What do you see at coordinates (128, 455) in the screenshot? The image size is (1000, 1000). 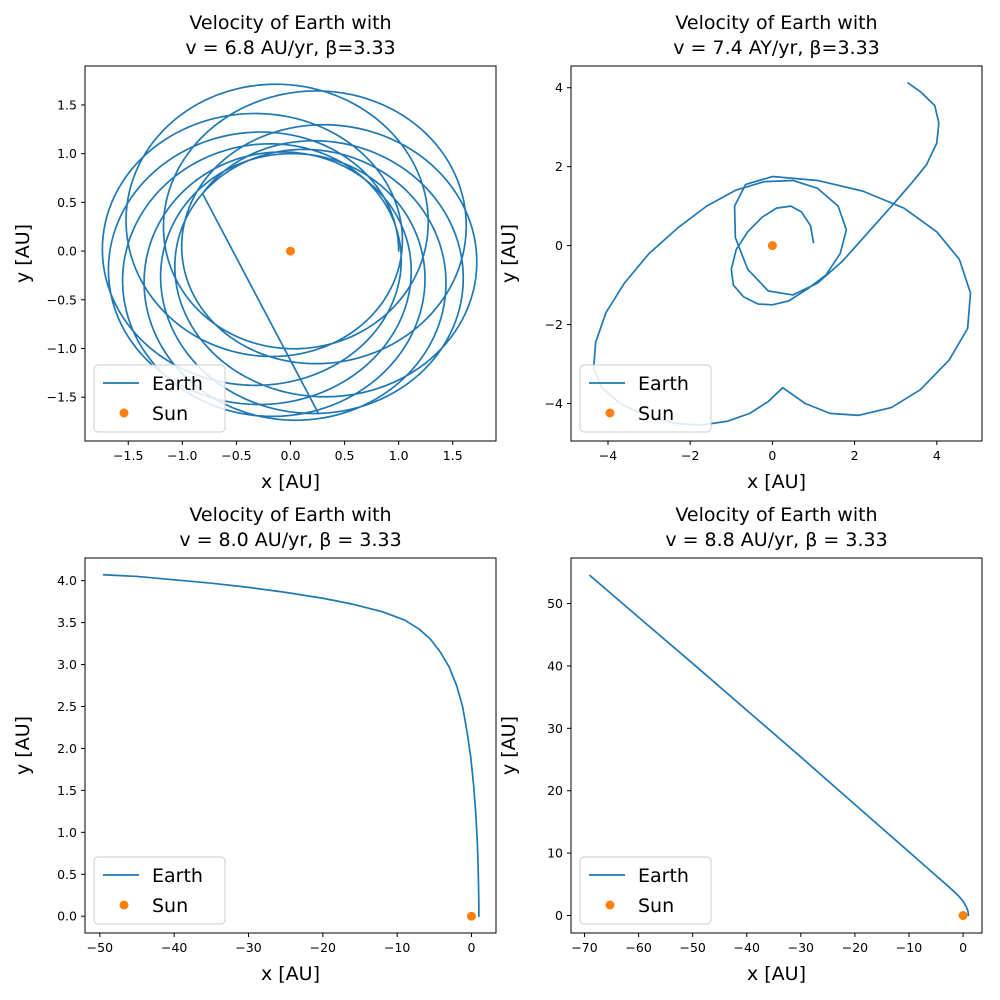 I see `x-tick-label: −1.5` at bounding box center [128, 455].